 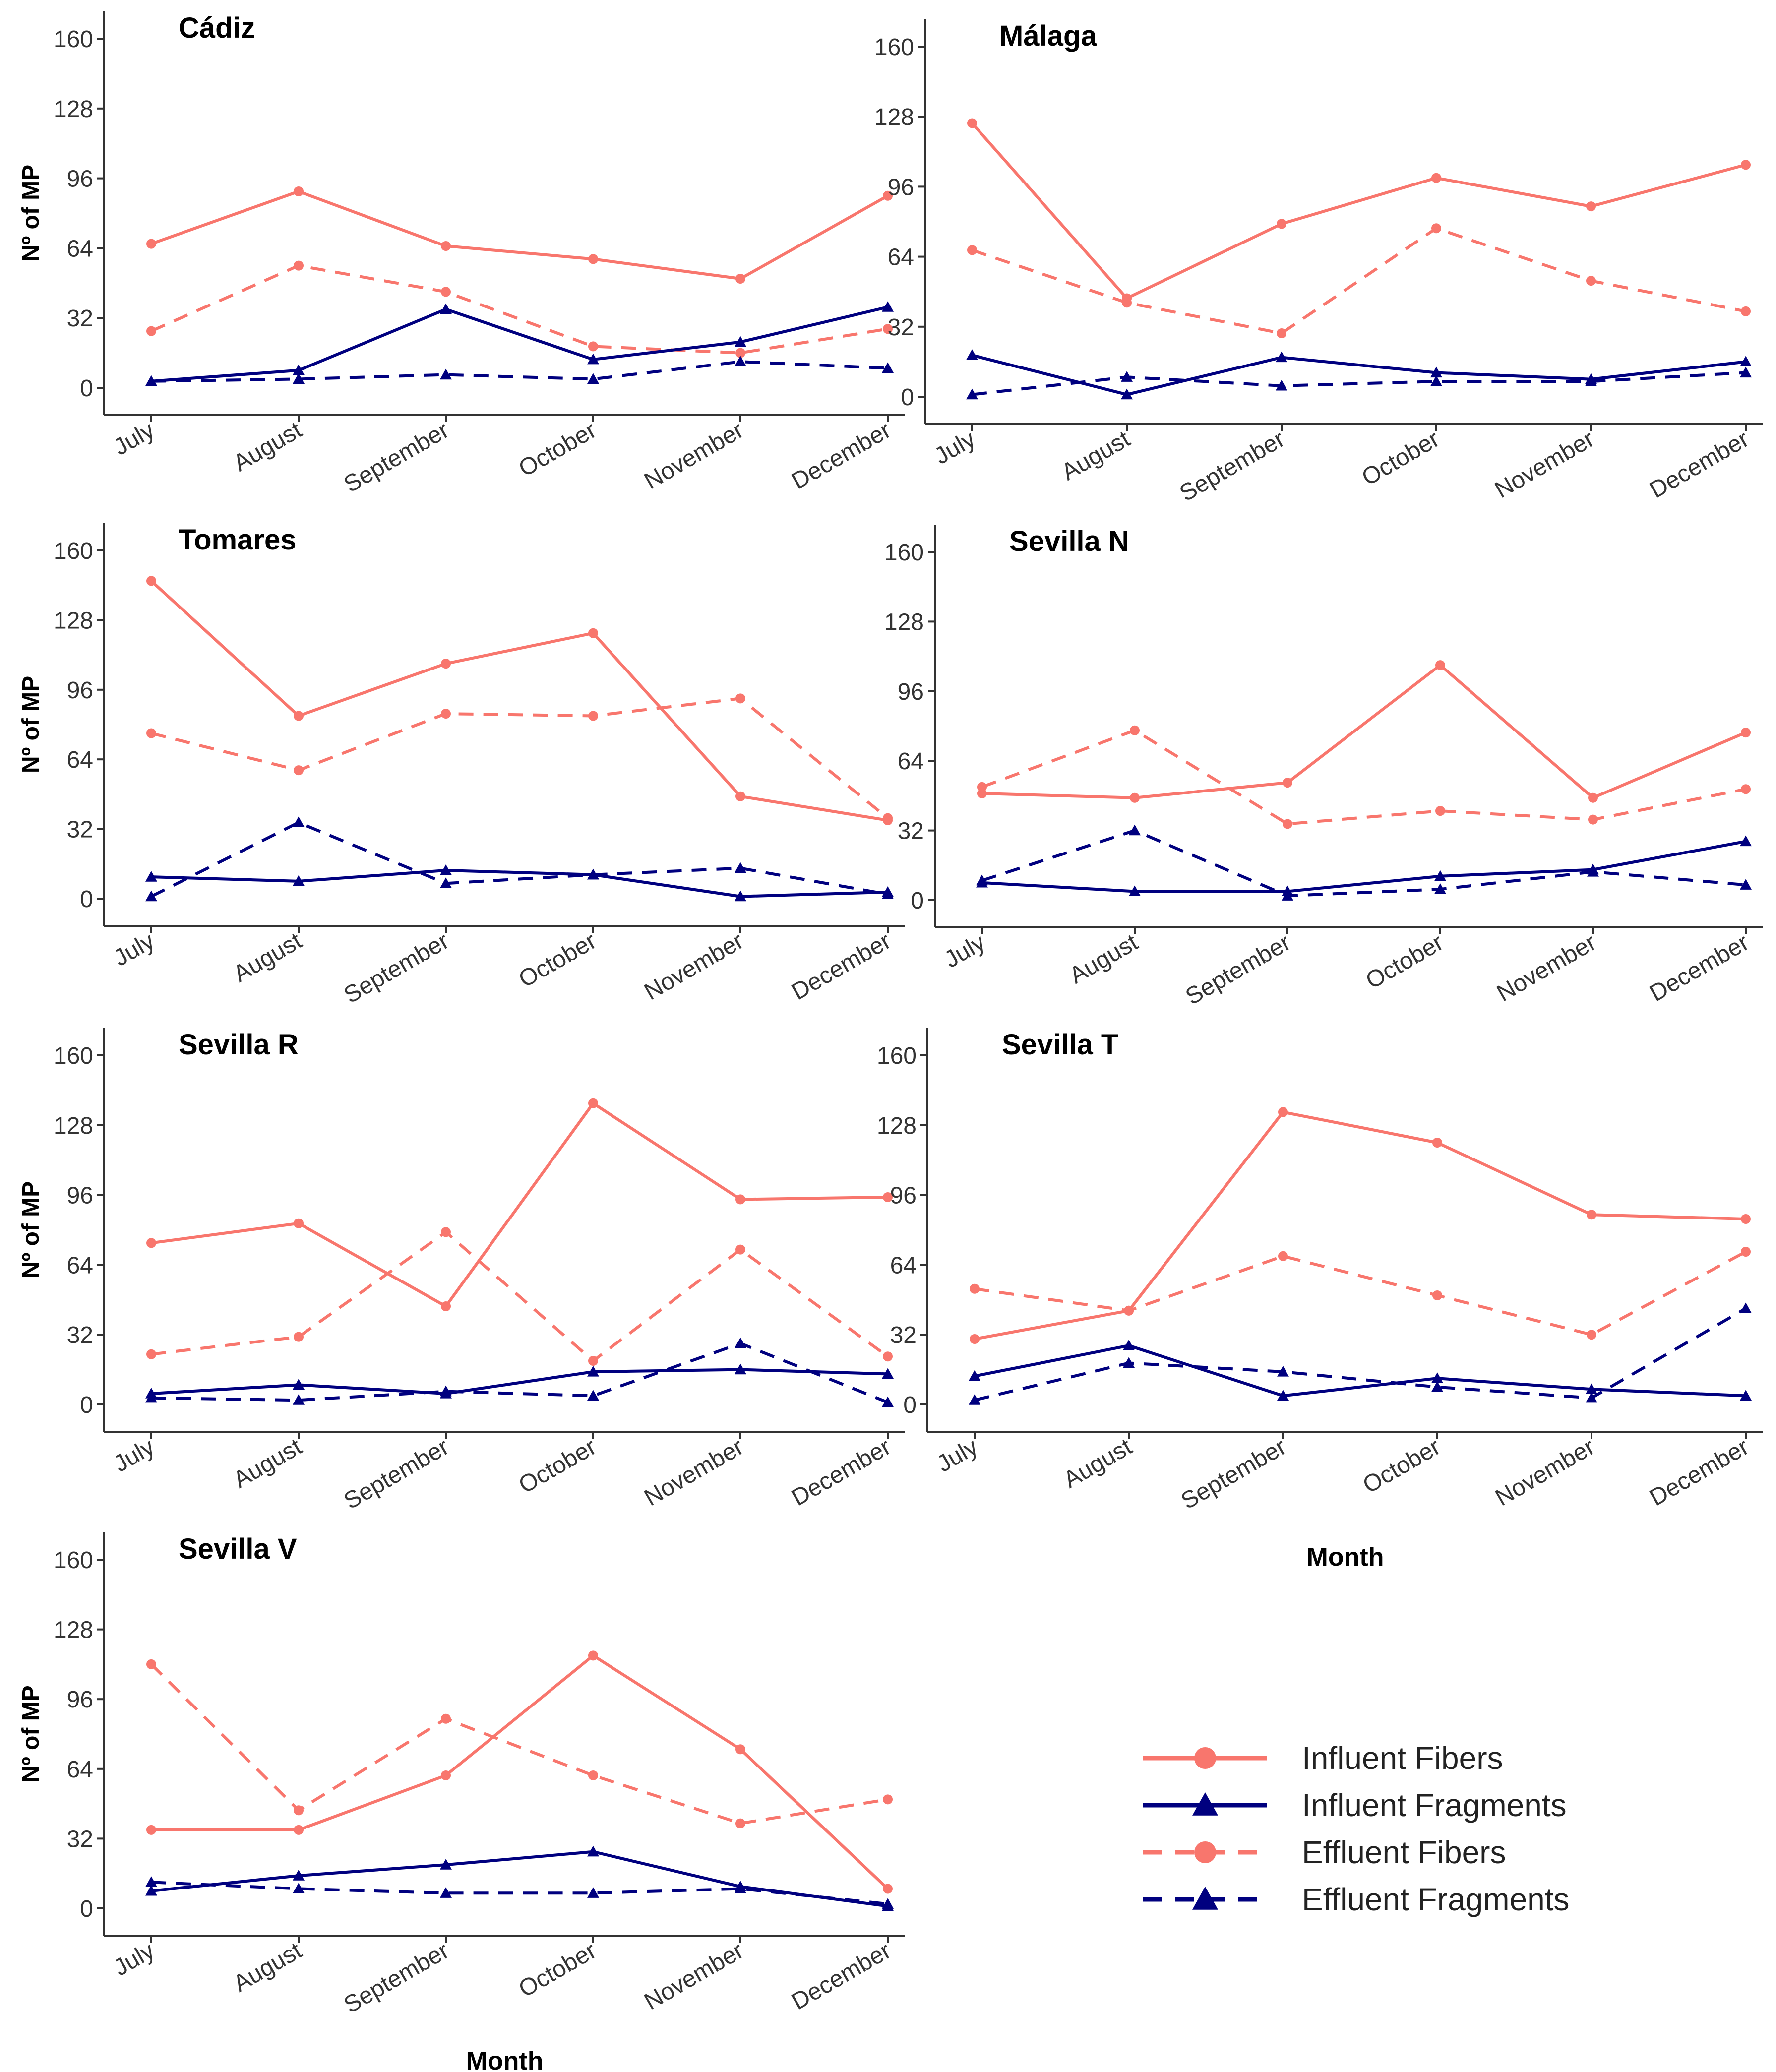 I want to click on y-tick-label: 64, so click(x=80, y=760).